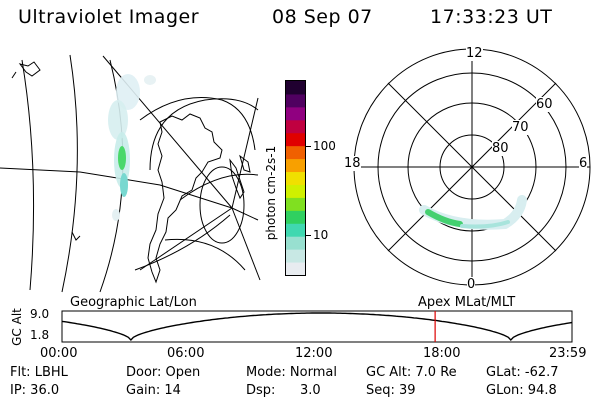 The height and width of the screenshot is (400, 600). What do you see at coordinates (583, 163) in the screenshot?
I see `mlt-label-6: 6` at bounding box center [583, 163].